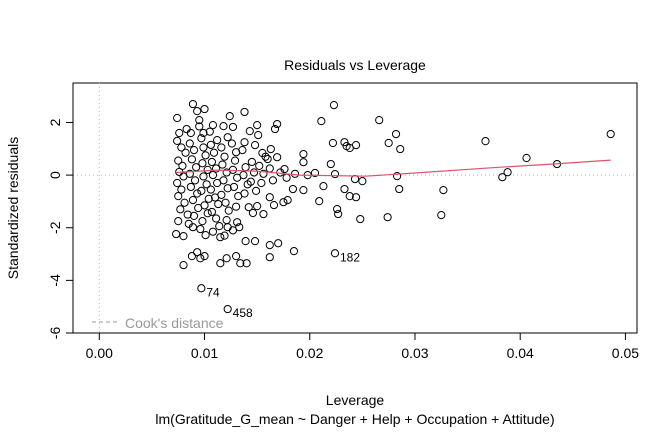 This screenshot has height=437, width=672. What do you see at coordinates (393, 168) in the screenshot?
I see `smooth-line` at bounding box center [393, 168].